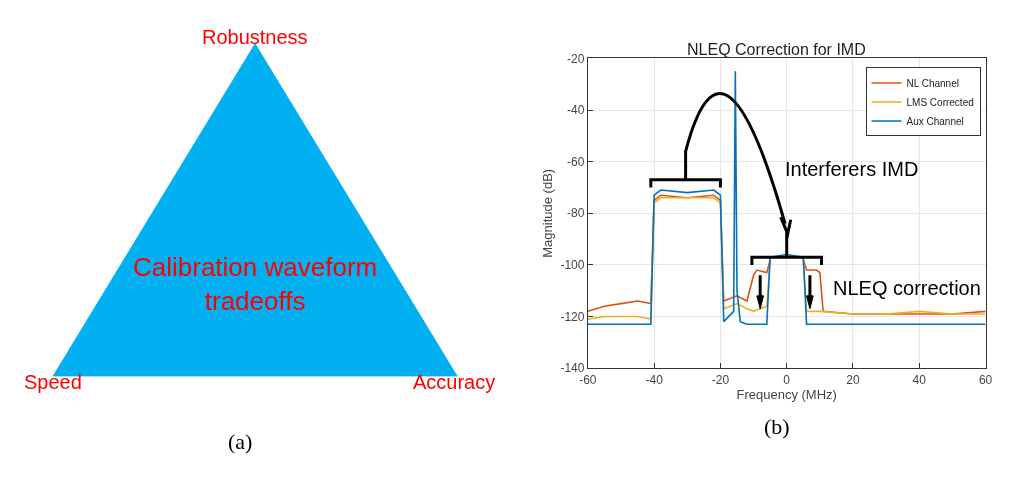 This screenshot has height=479, width=1028. What do you see at coordinates (576, 161) in the screenshot?
I see `y-tick-label: -60` at bounding box center [576, 161].